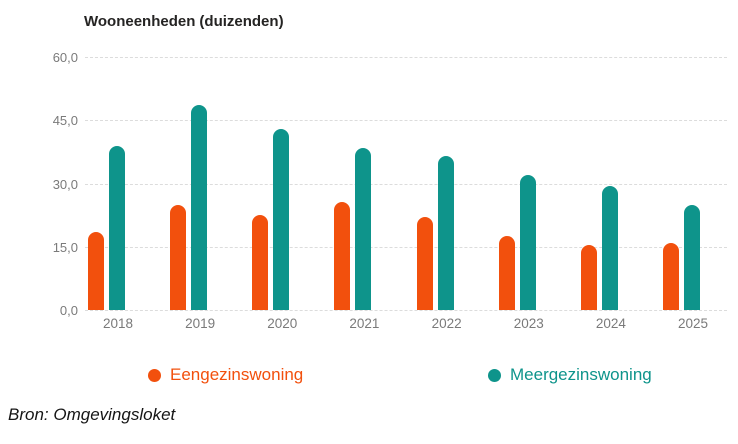 The width and height of the screenshot is (738, 444). I want to click on chart-title-unit: (duizenden), so click(241, 21).